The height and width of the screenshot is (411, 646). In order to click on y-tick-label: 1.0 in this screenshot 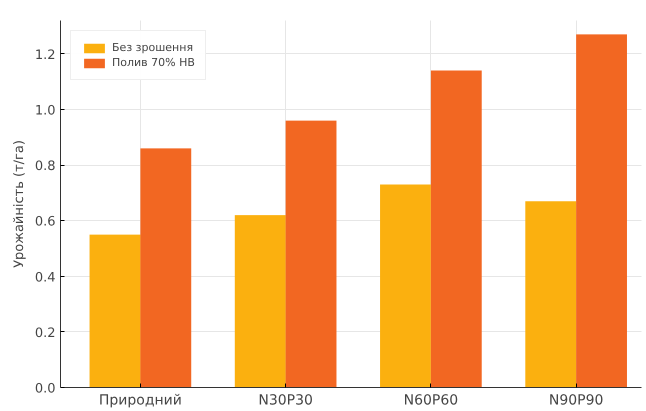, I will do `click(45, 110)`.